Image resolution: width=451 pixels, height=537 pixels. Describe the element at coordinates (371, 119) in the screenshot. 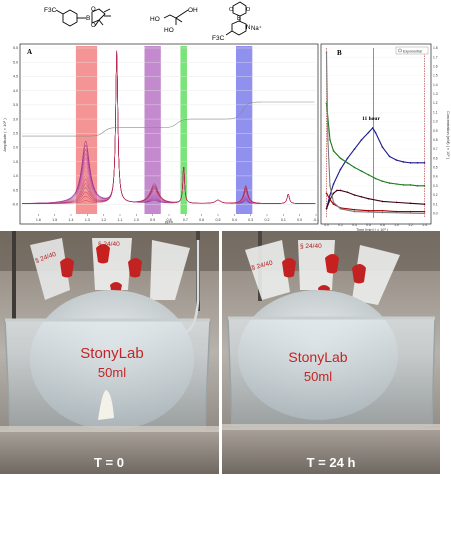

I see `annotation-11-hour: 11 hour` at that location.